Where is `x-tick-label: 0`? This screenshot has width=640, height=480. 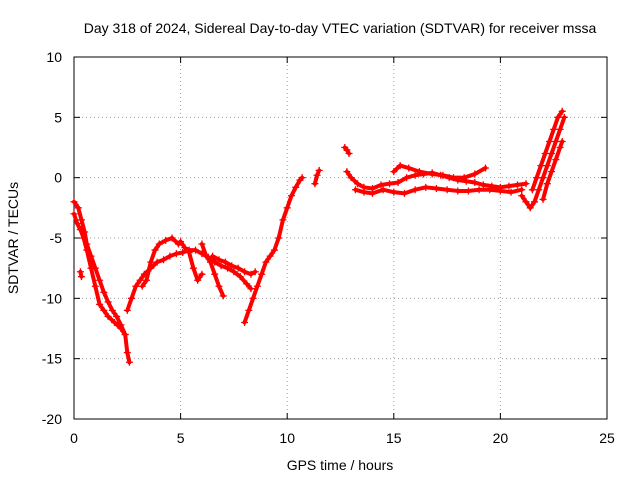 x-tick-label: 0 is located at coordinates (74, 438).